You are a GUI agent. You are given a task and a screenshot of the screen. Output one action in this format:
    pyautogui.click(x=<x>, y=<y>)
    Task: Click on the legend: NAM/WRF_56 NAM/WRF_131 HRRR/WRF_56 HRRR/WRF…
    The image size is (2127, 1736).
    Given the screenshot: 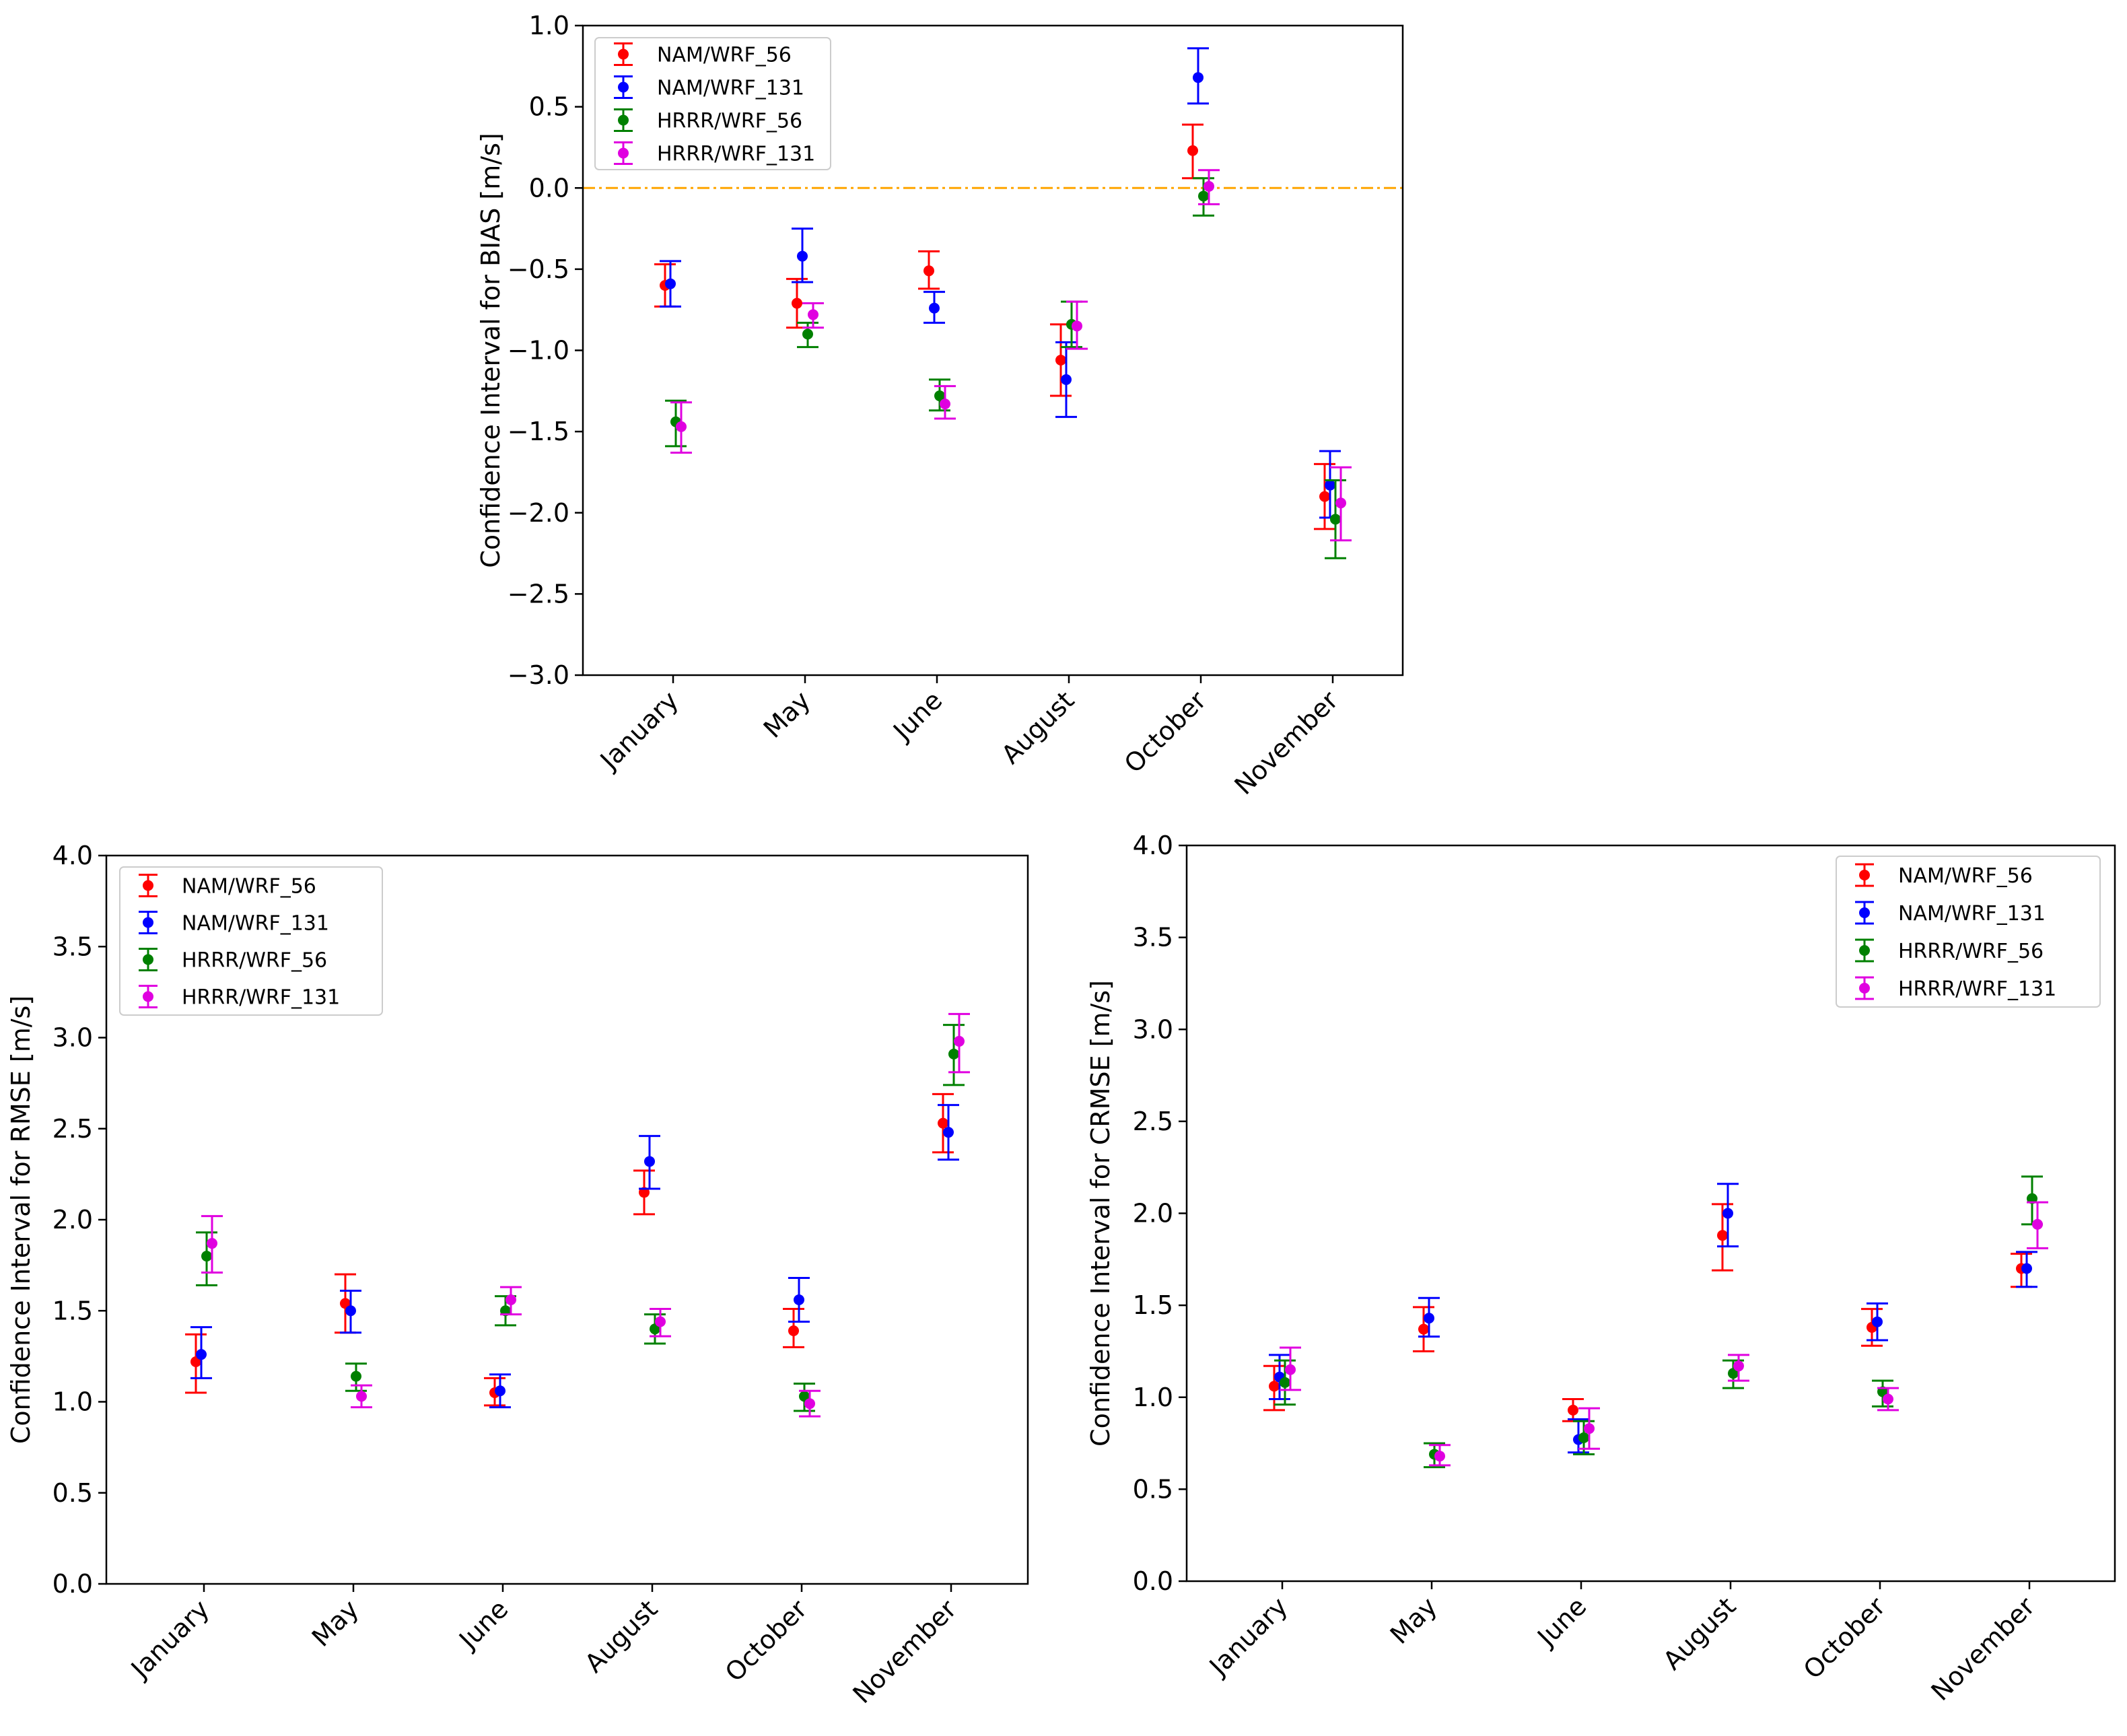 What is the action you would take?
    pyautogui.click(x=712, y=103)
    